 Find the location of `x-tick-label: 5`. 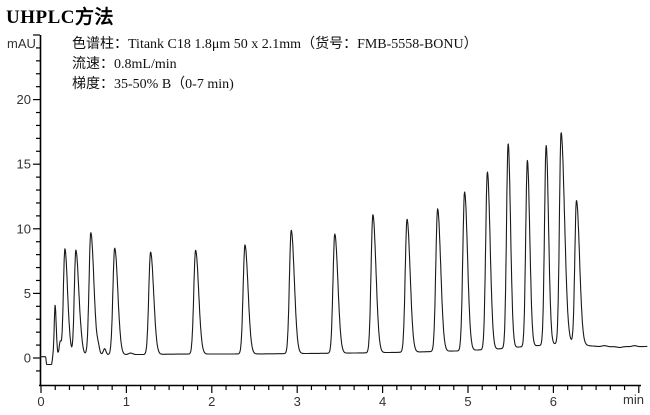

x-tick-label: 5 is located at coordinates (467, 401).